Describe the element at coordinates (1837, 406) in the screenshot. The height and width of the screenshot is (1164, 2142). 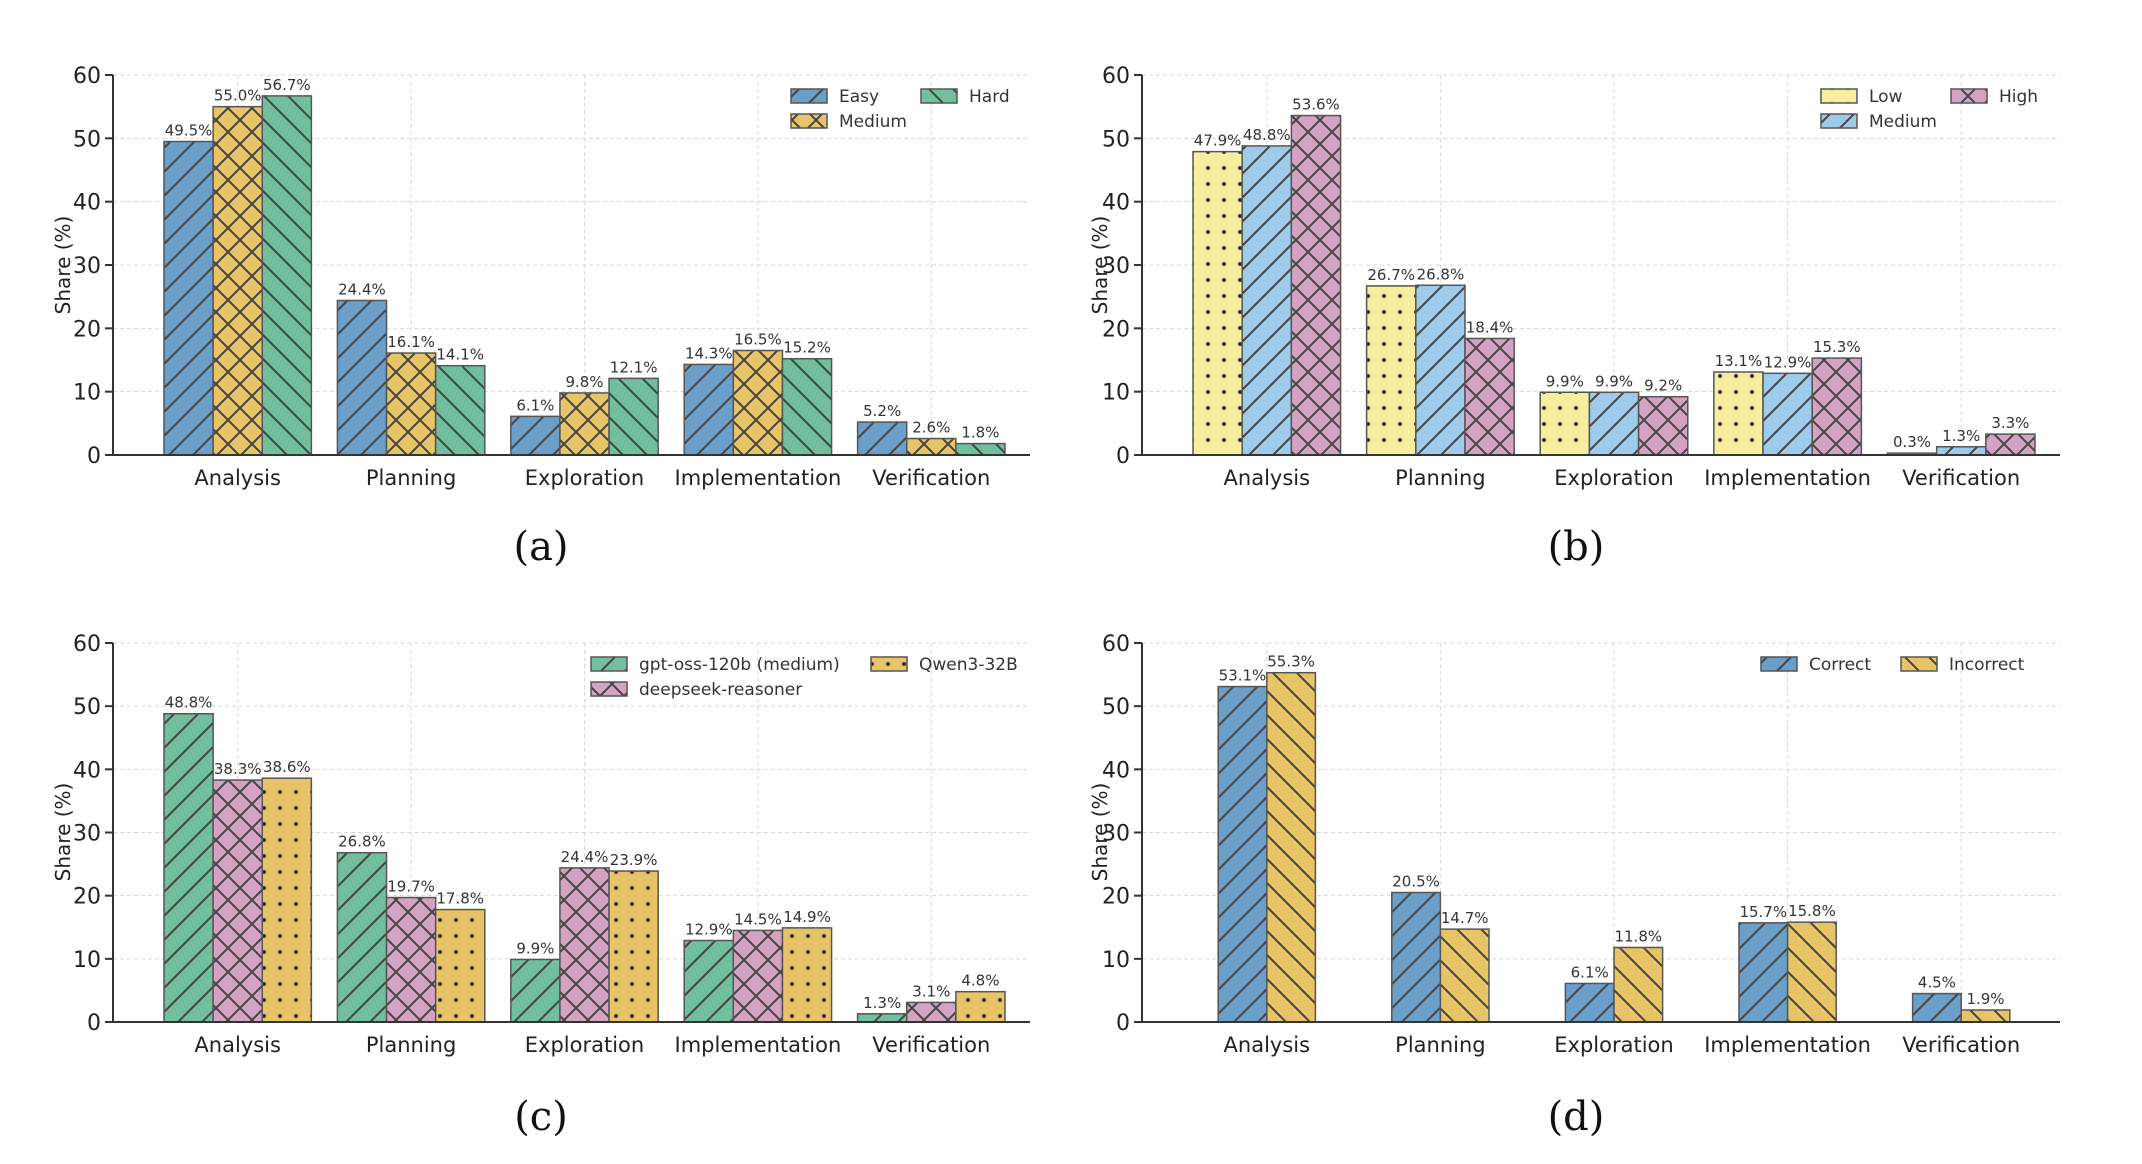
I see `bar-high-implementation-hatch` at that location.